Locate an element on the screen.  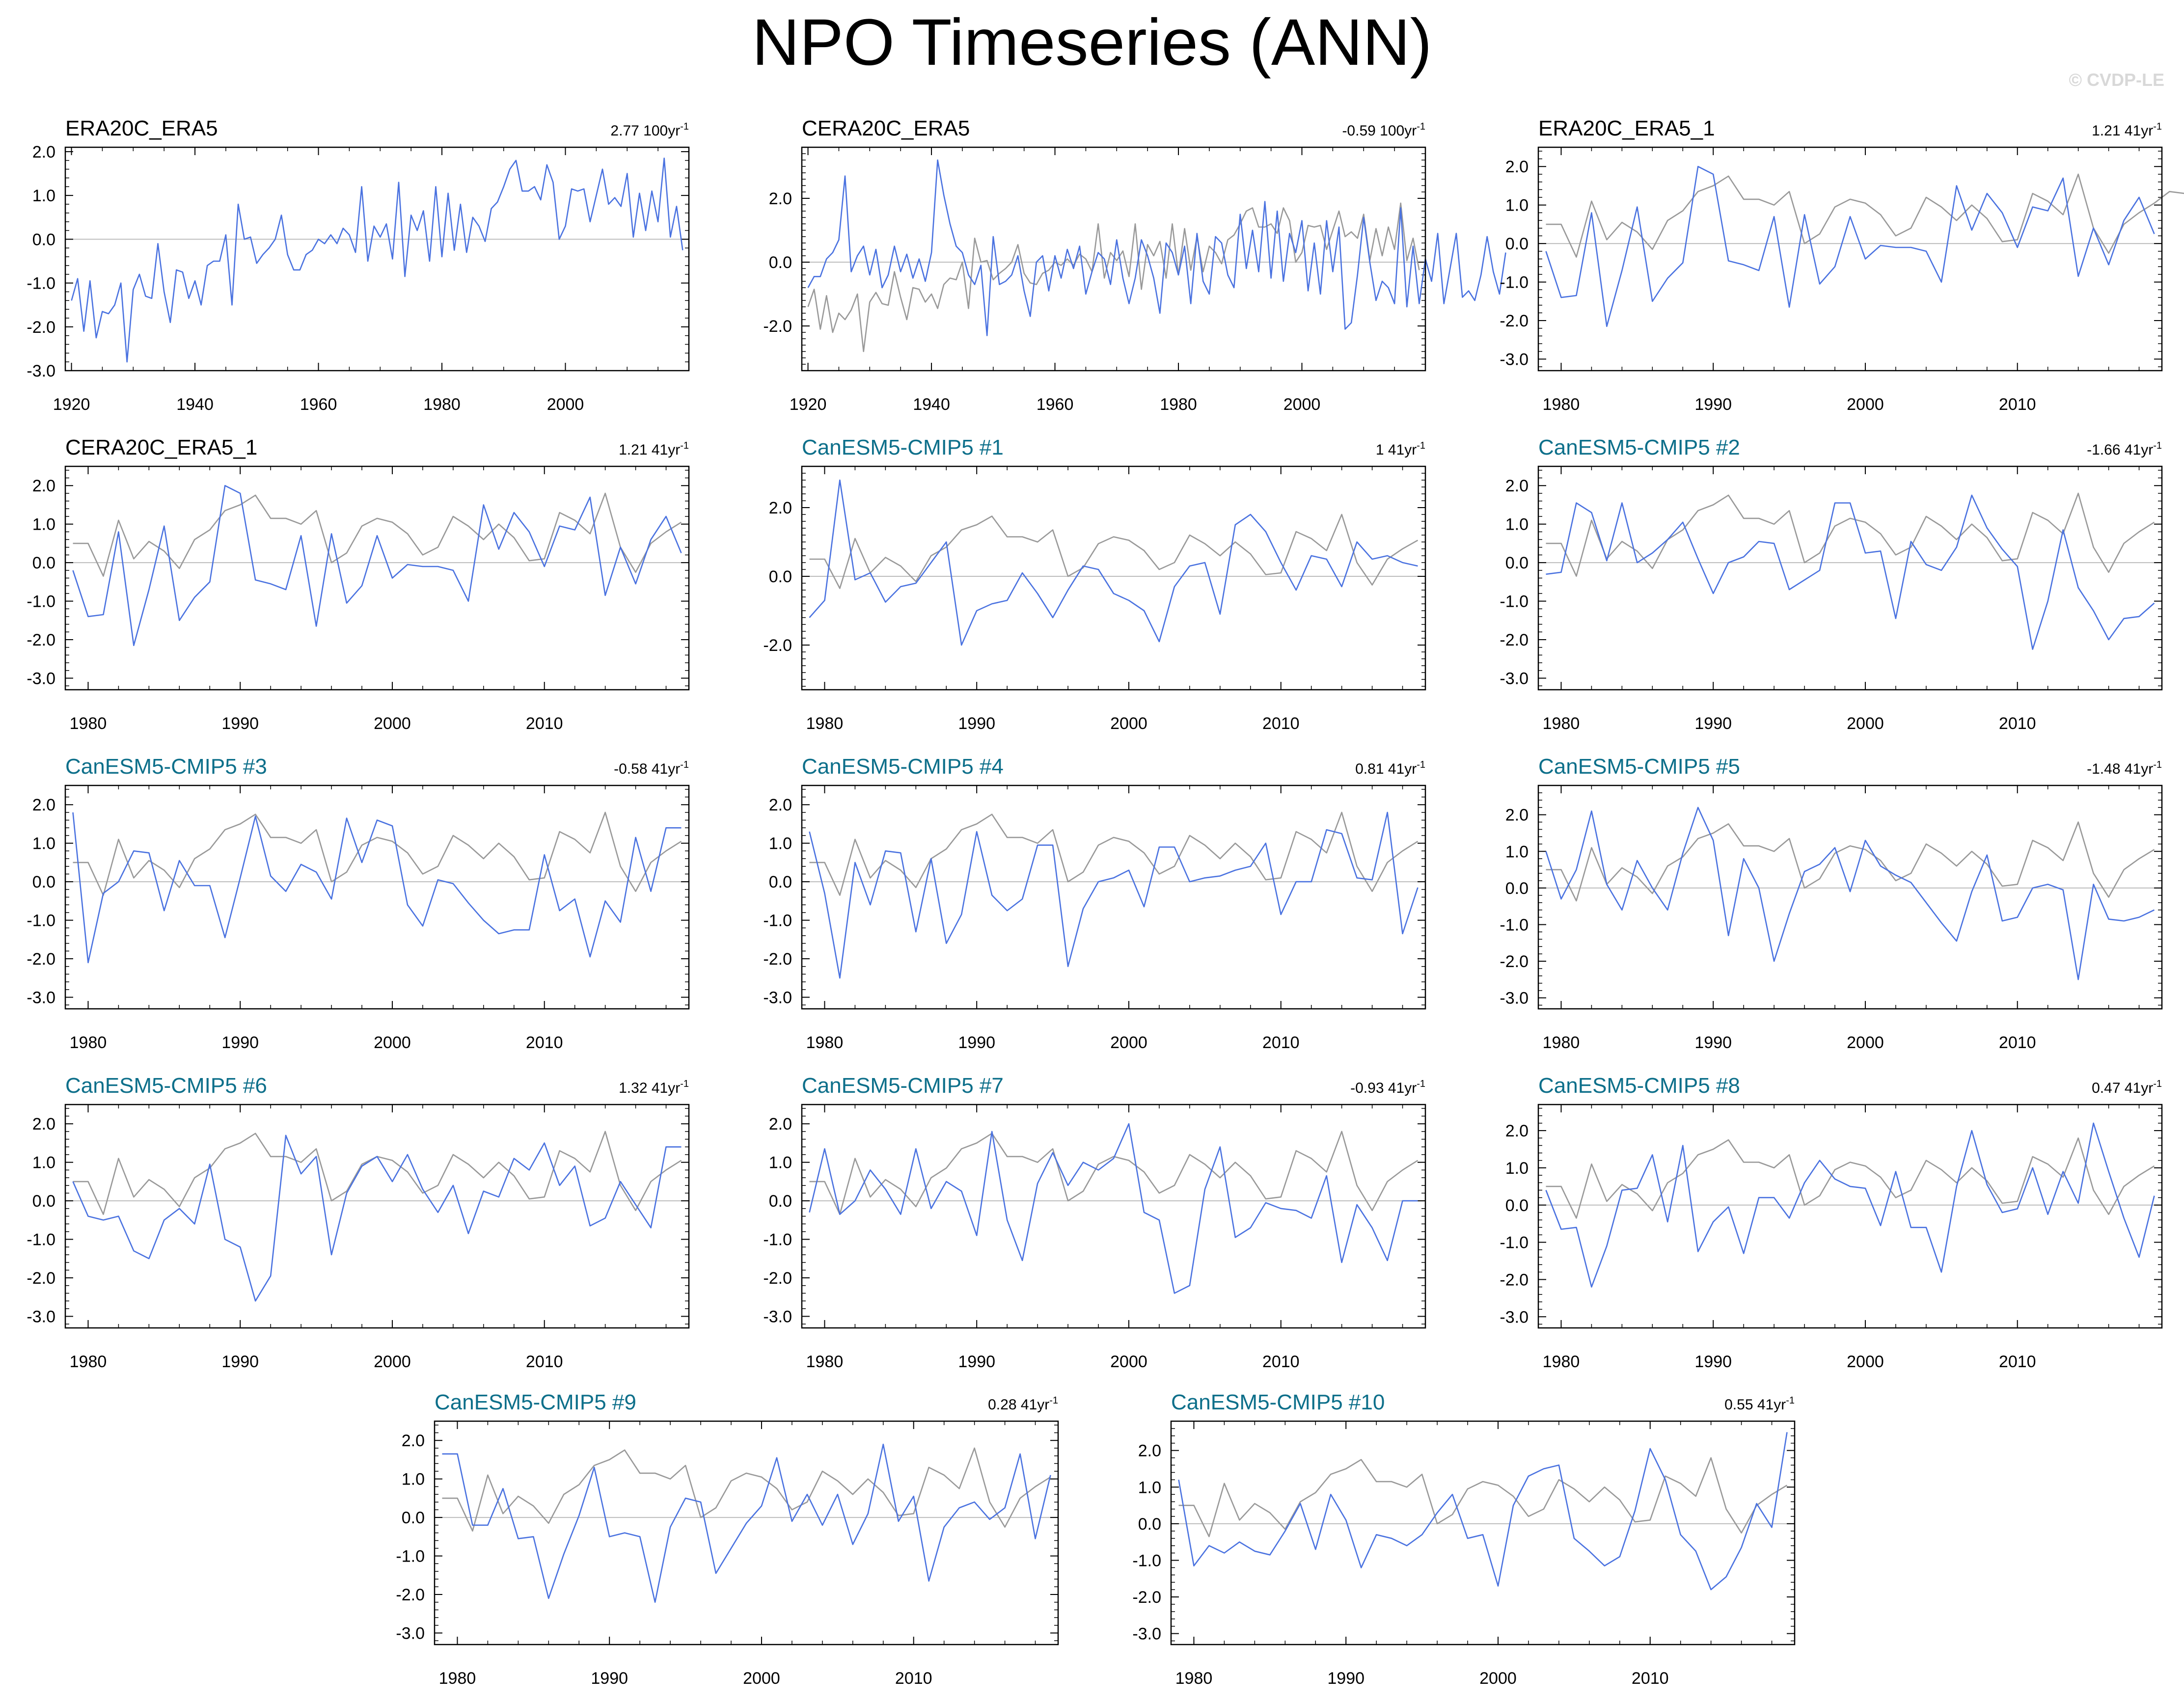
trend-label: 0.47 41yr-1 is located at coordinates (2127, 1087).